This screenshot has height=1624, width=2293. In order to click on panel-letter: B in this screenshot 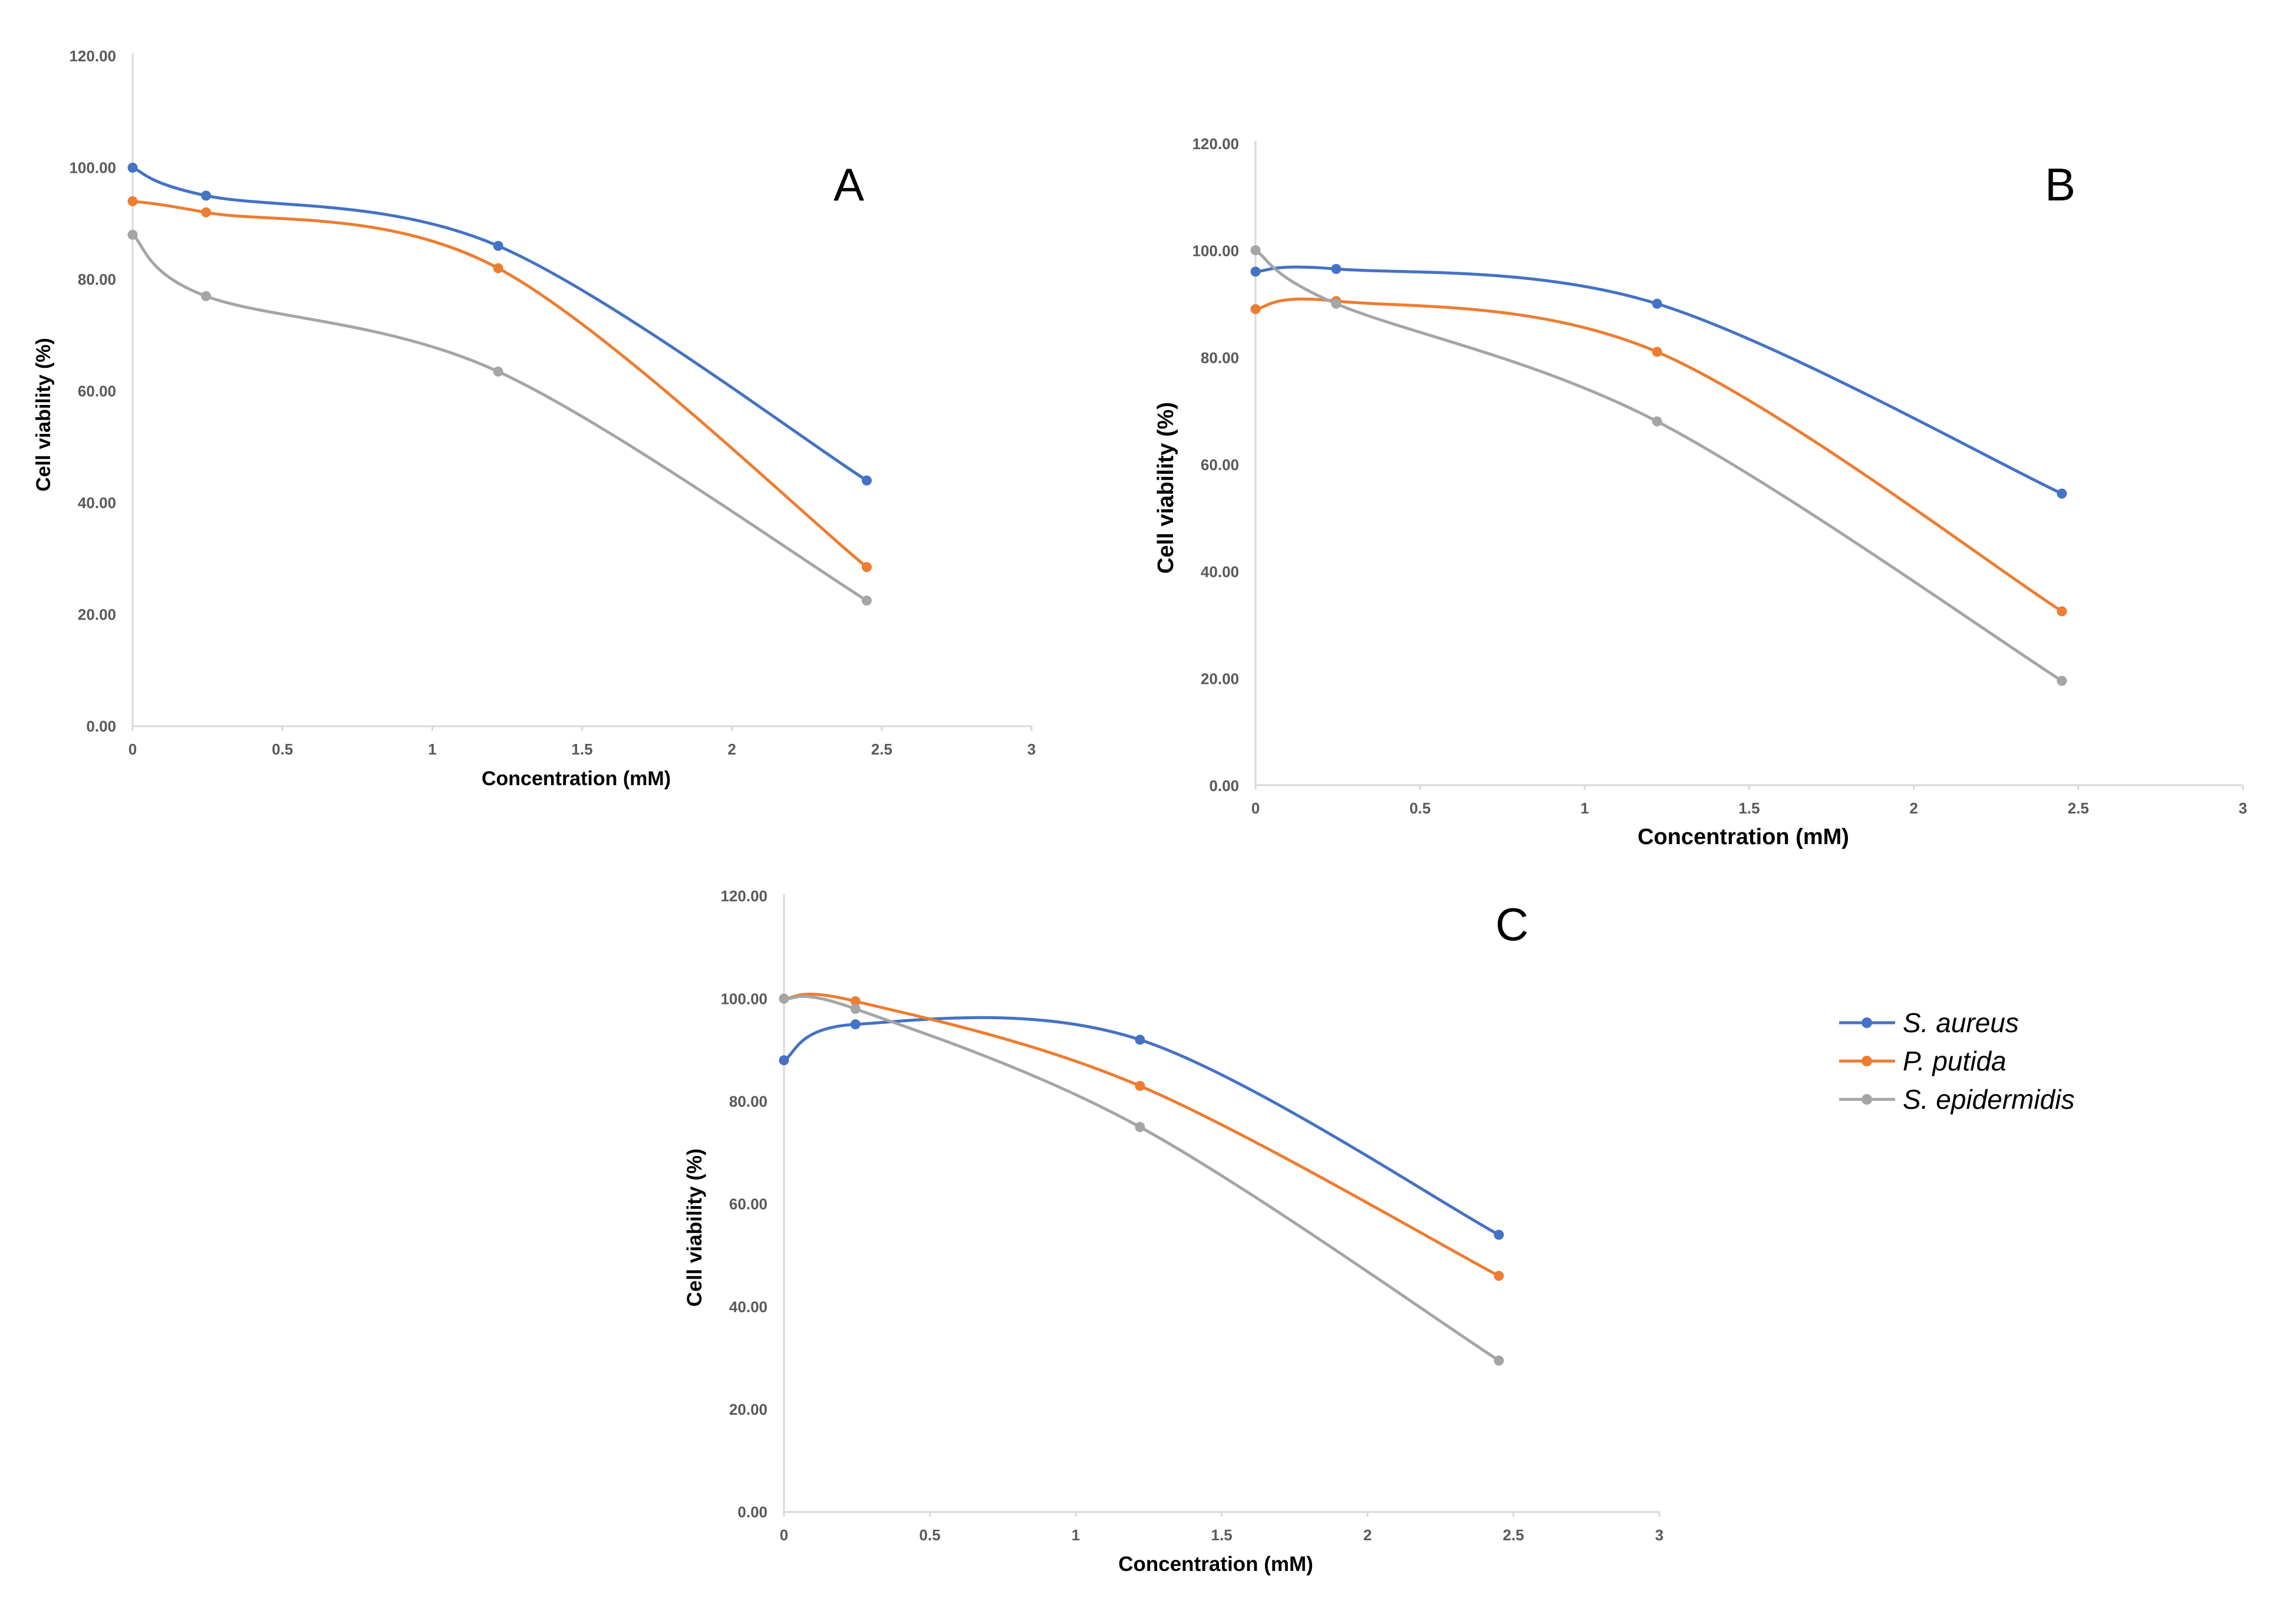, I will do `click(2060, 184)`.